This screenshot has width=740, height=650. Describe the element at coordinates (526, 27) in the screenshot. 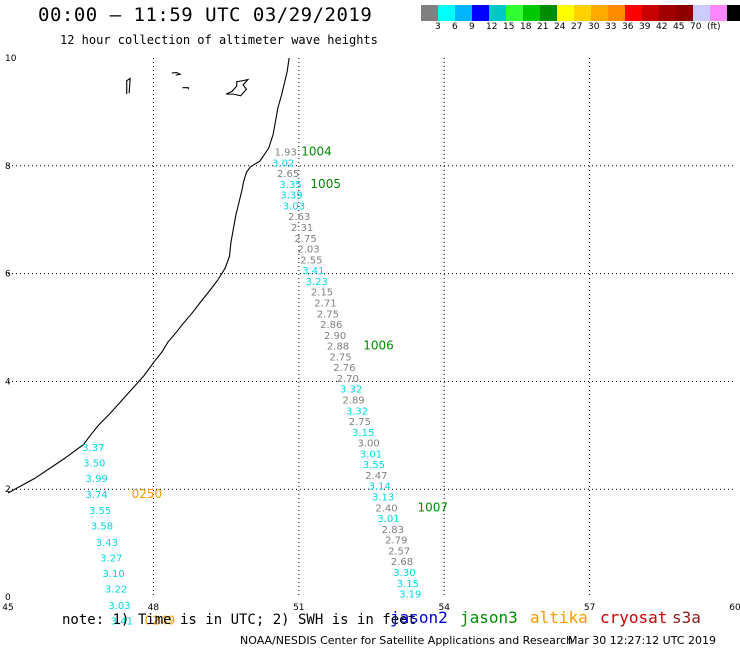

I see `scale-label: 18` at that location.